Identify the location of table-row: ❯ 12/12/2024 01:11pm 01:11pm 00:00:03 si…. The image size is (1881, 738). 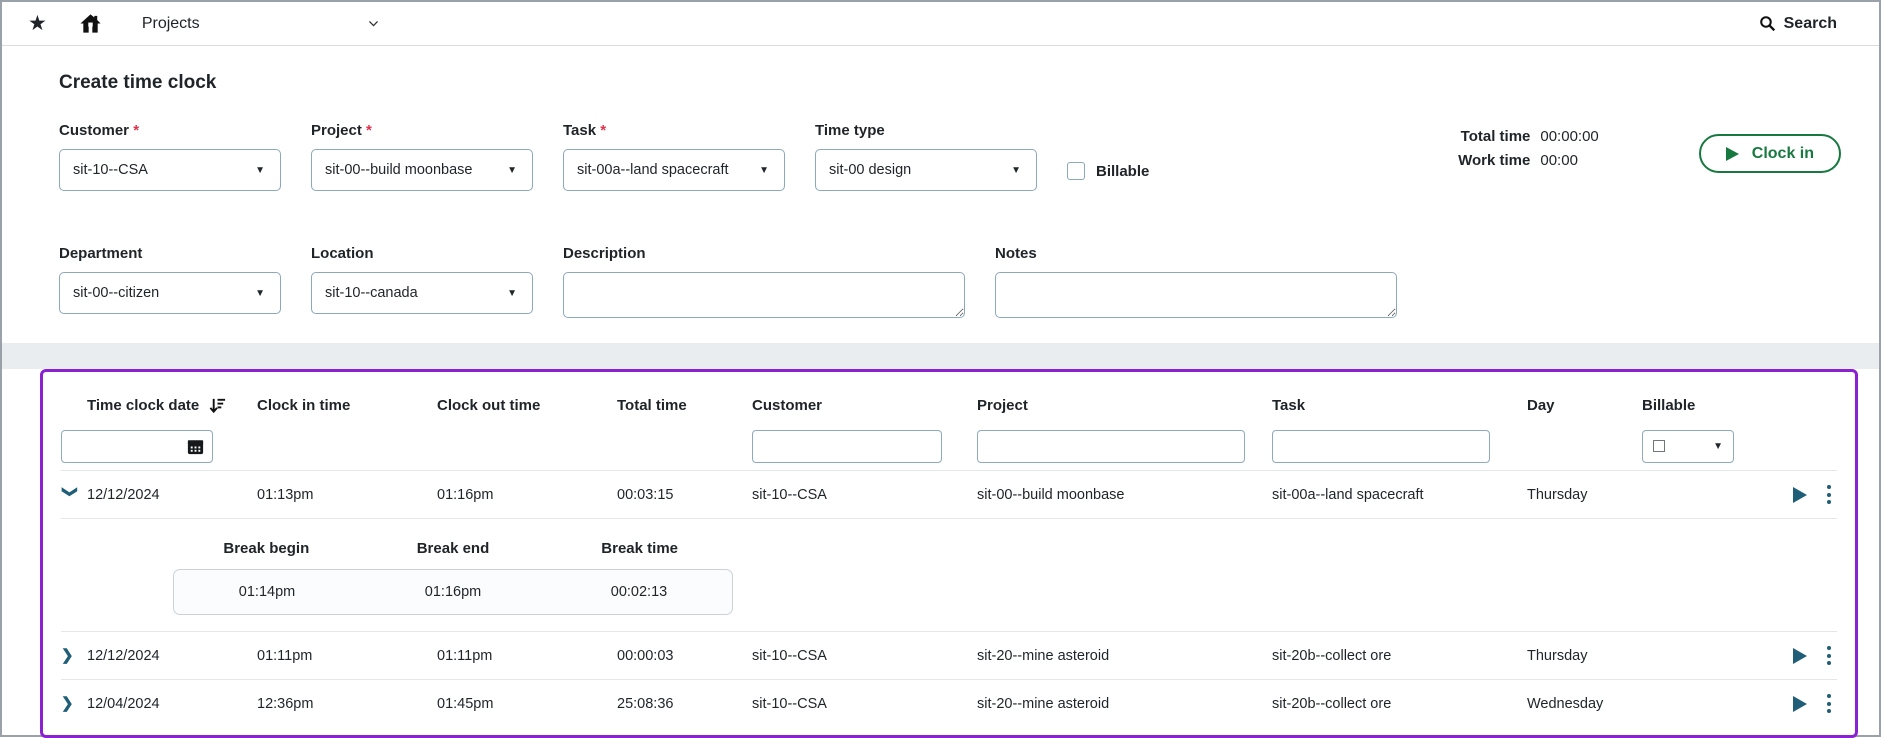
(949, 655).